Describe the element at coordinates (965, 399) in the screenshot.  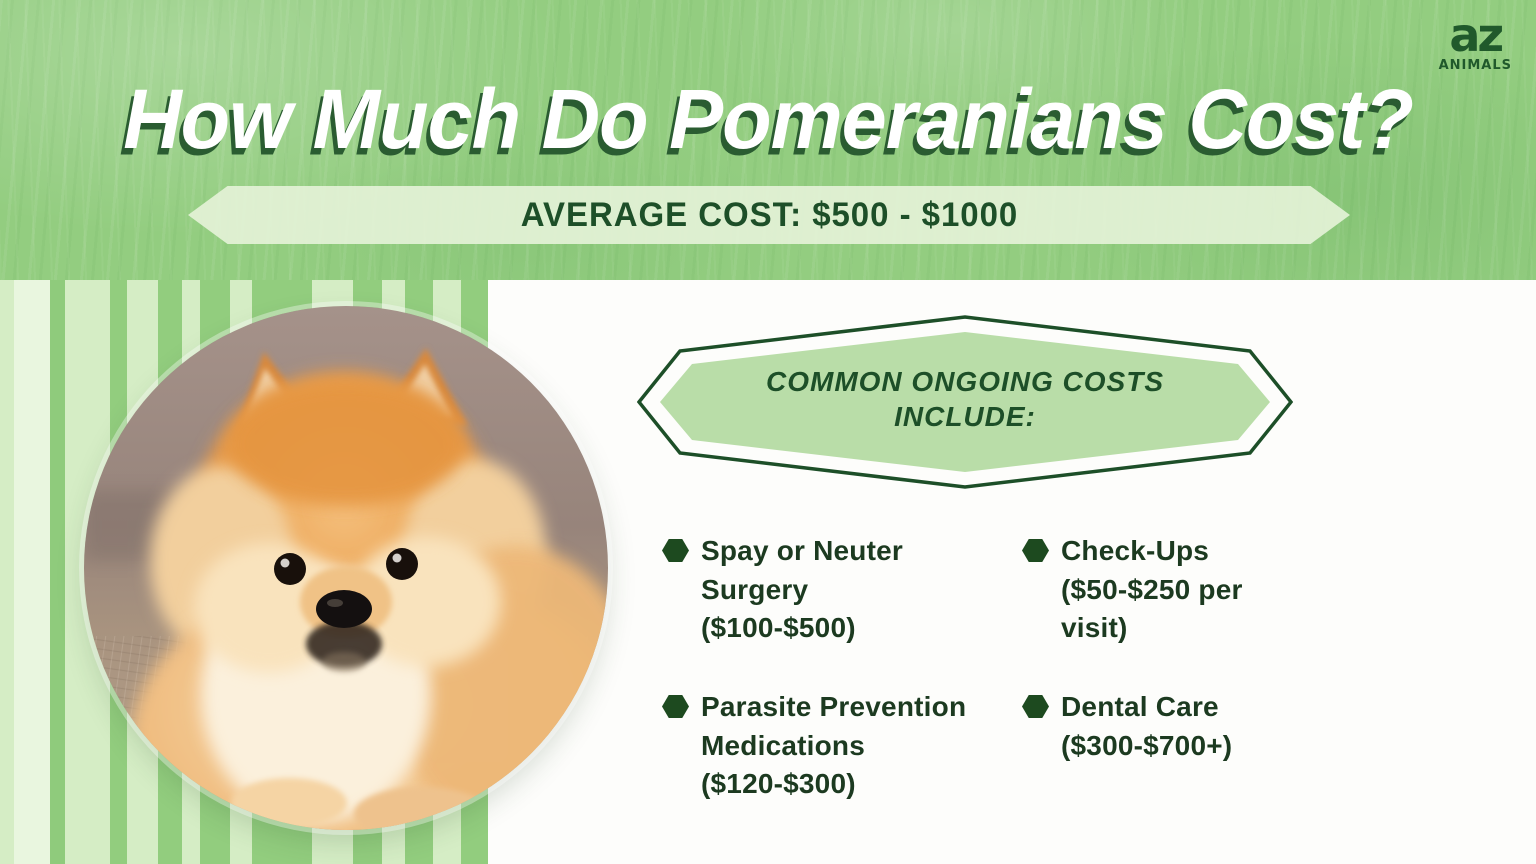
I see `costs-box-title: COMMON ONGOING COSTS INCLUDE:` at that location.